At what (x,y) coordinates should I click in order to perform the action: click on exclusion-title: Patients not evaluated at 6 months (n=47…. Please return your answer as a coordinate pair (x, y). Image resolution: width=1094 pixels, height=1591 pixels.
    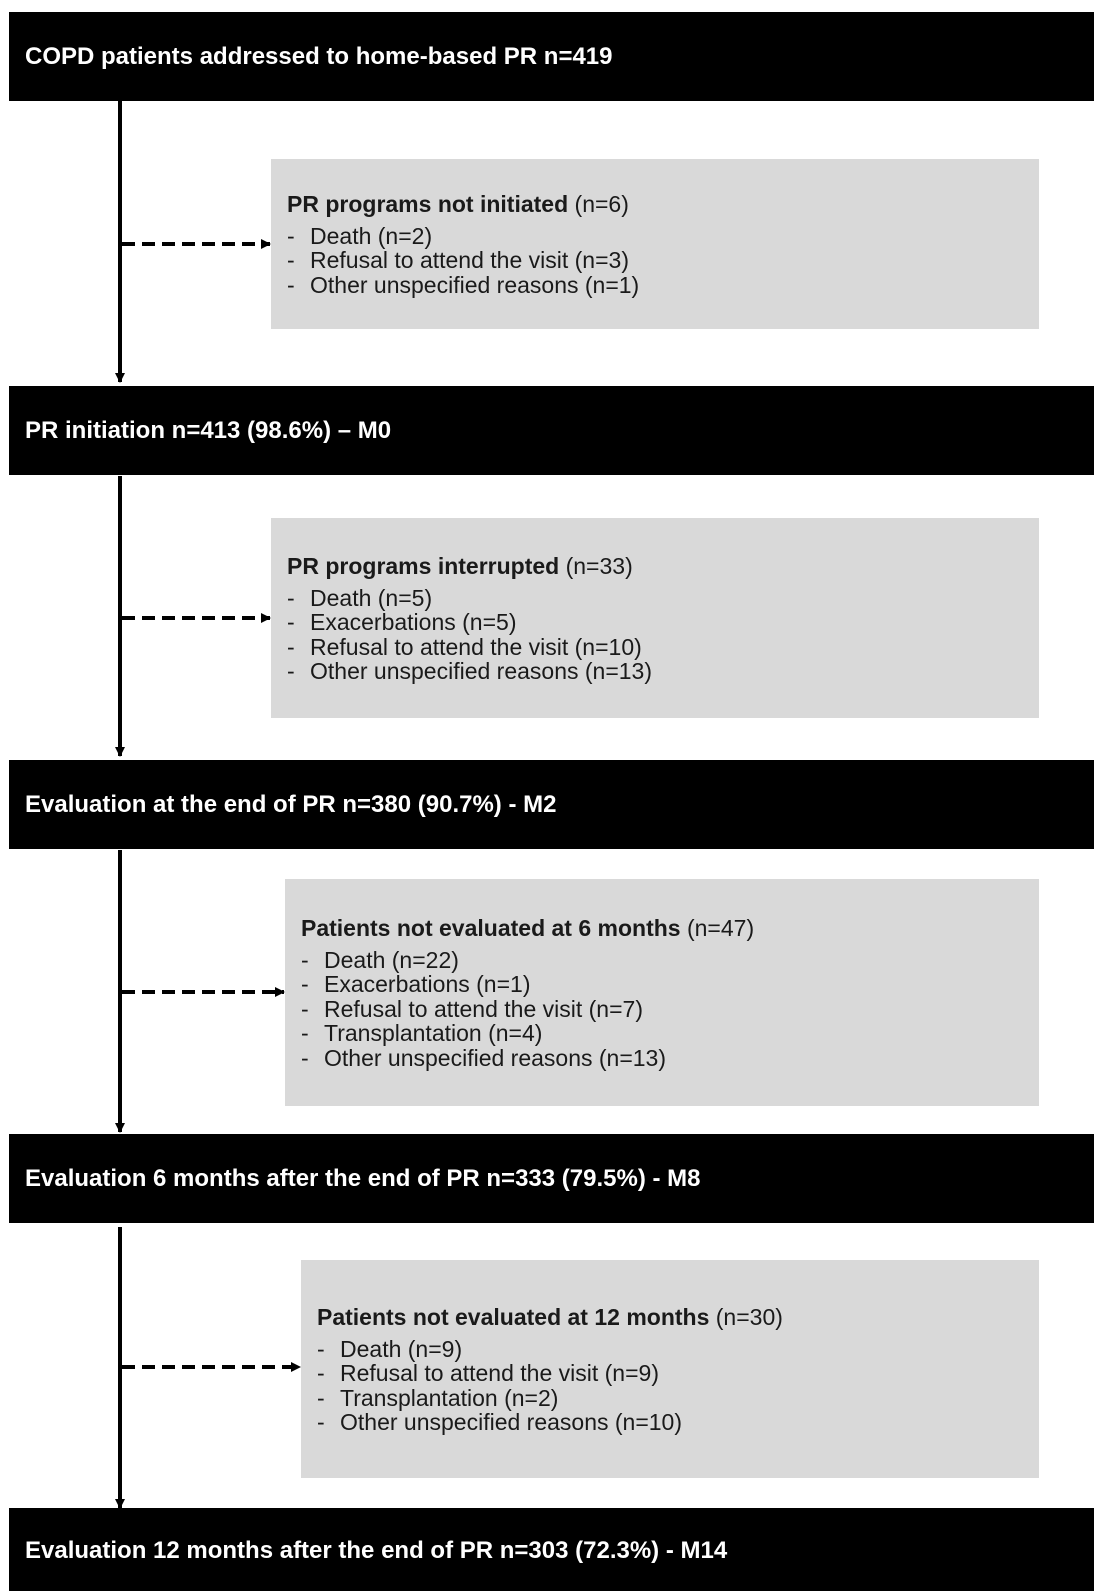
    Looking at the image, I should click on (670, 928).